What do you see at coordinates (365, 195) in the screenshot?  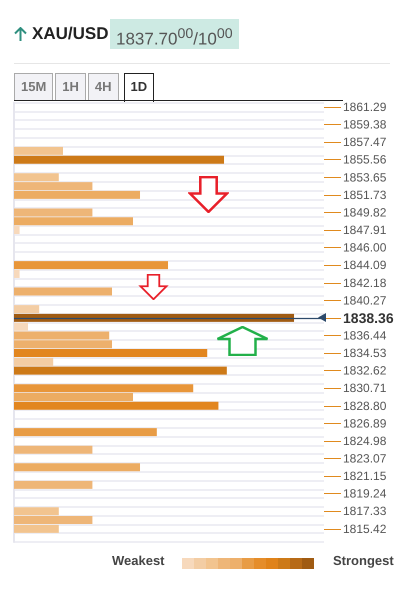 I see `y-tick-label: 1851.73` at bounding box center [365, 195].